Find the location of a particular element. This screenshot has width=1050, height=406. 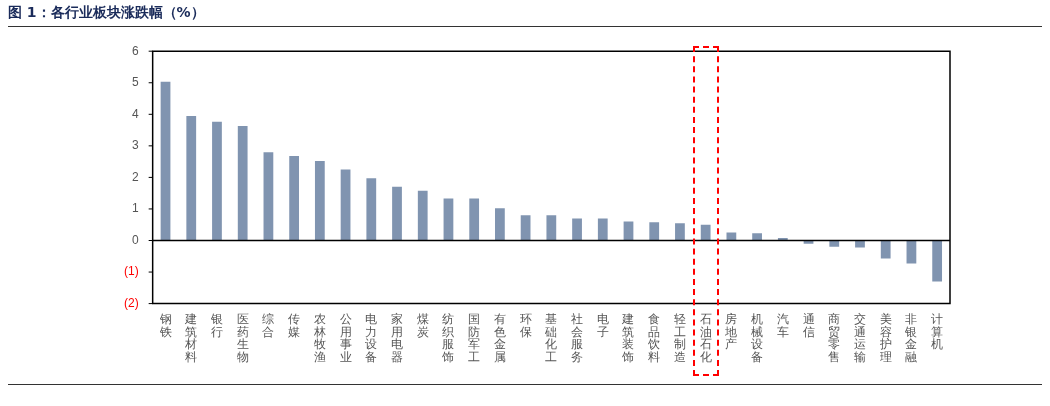

x-tick-label: 医药生物 is located at coordinates (242, 338).